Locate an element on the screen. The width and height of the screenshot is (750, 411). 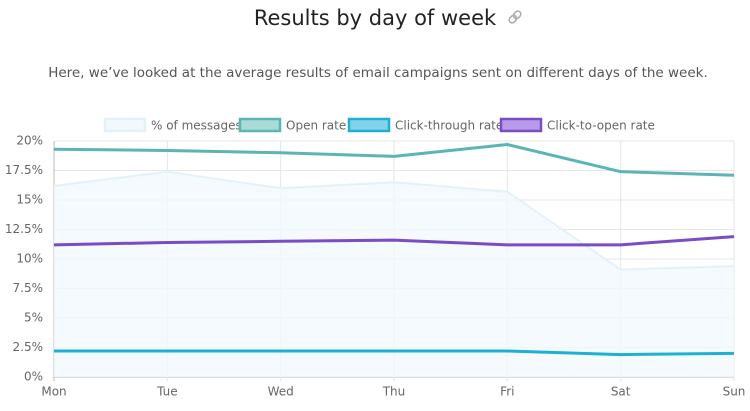
legend-item: % of messages is located at coordinates (172, 125).